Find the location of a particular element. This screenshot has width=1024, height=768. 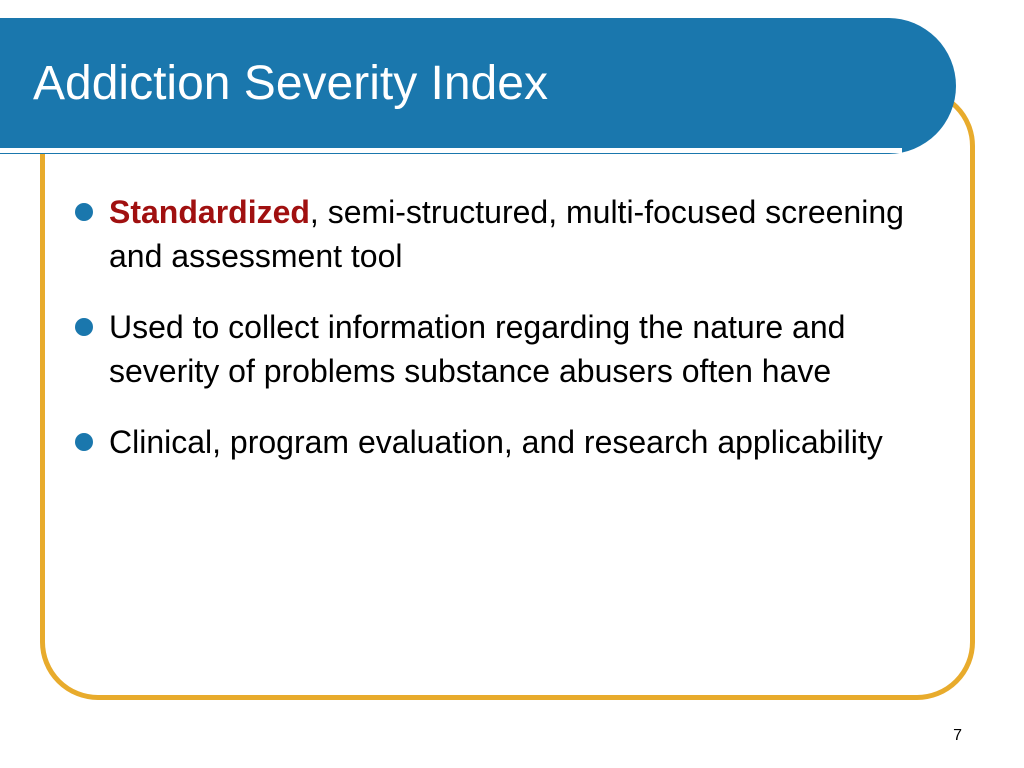

bullet-emphasis: Standardized is located at coordinates (209, 212).